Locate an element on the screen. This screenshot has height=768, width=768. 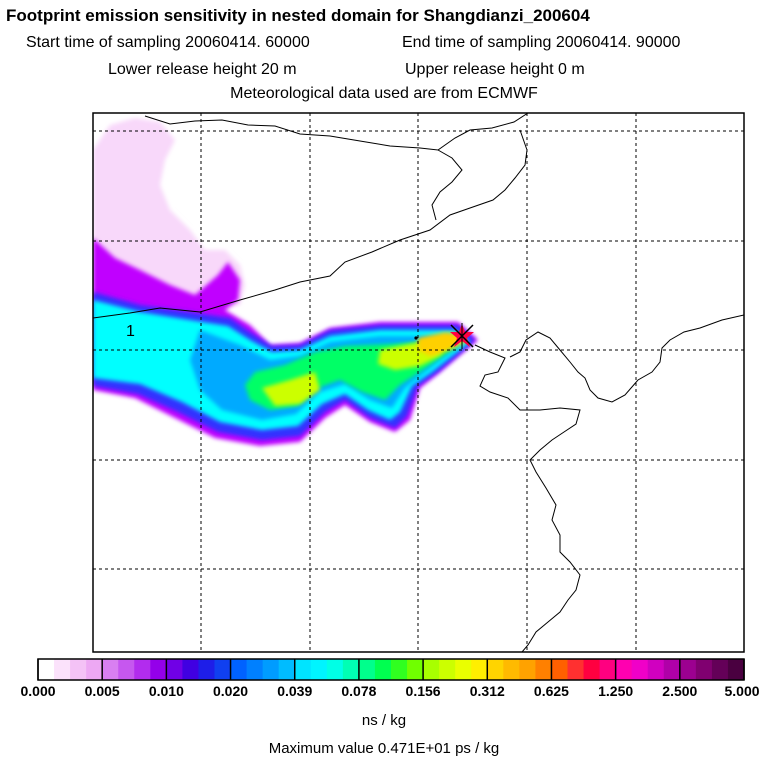
maximum-value-label: Maximum value 0.471E+01 ps / kg is located at coordinates (384, 748).